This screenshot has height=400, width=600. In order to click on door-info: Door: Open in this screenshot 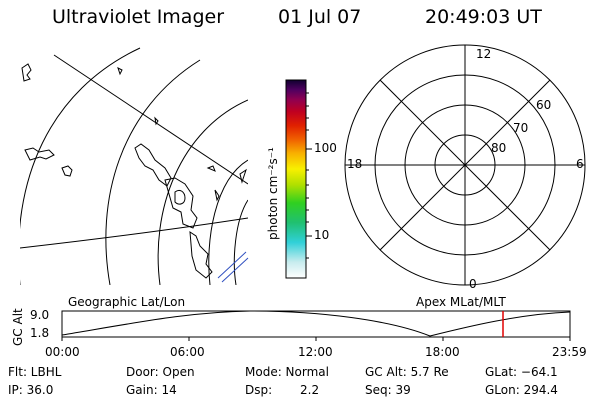, I will do `click(160, 372)`.